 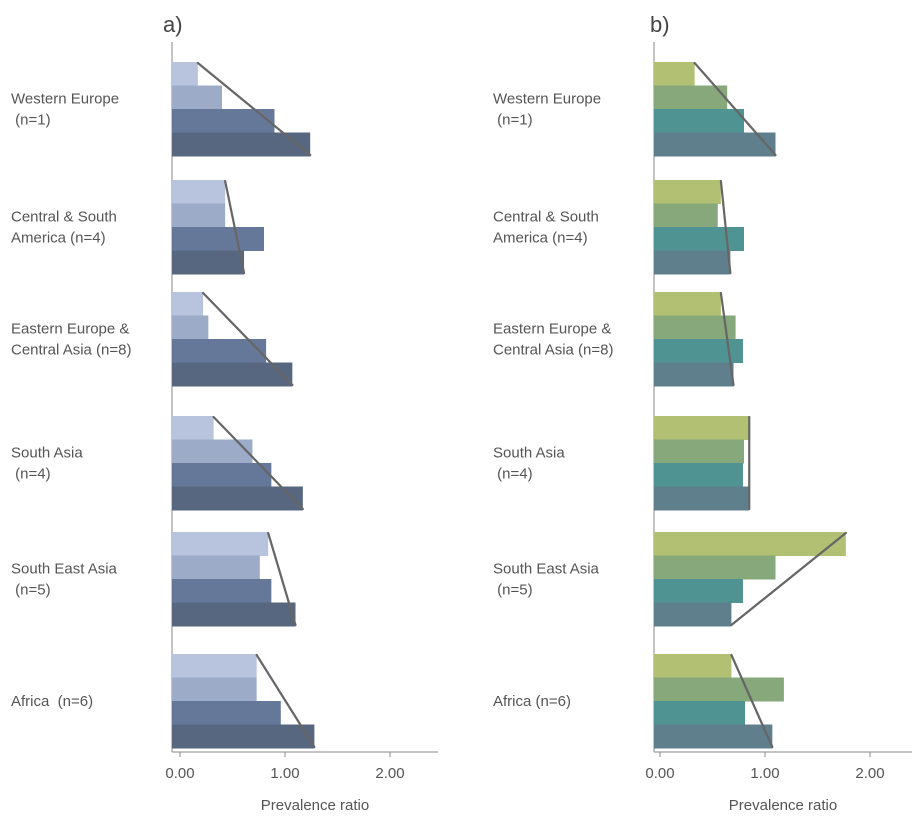 What do you see at coordinates (284, 773) in the screenshot?
I see `x-tick-label: 1.00` at bounding box center [284, 773].